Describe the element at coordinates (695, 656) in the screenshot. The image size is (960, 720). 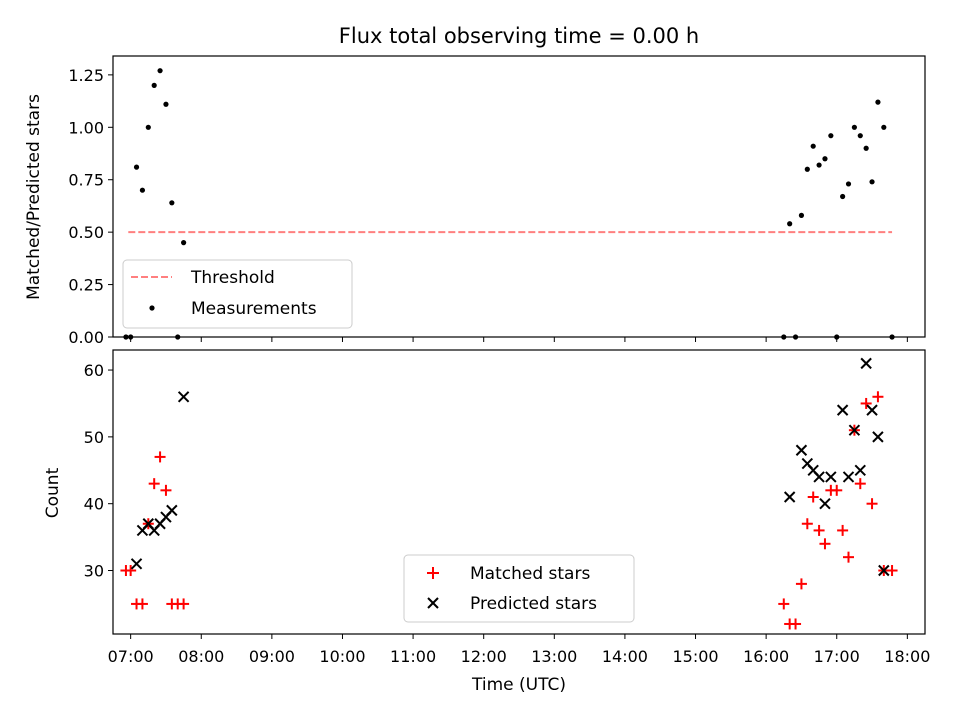
I see `bottom-x-tick-label: 15:00` at that location.